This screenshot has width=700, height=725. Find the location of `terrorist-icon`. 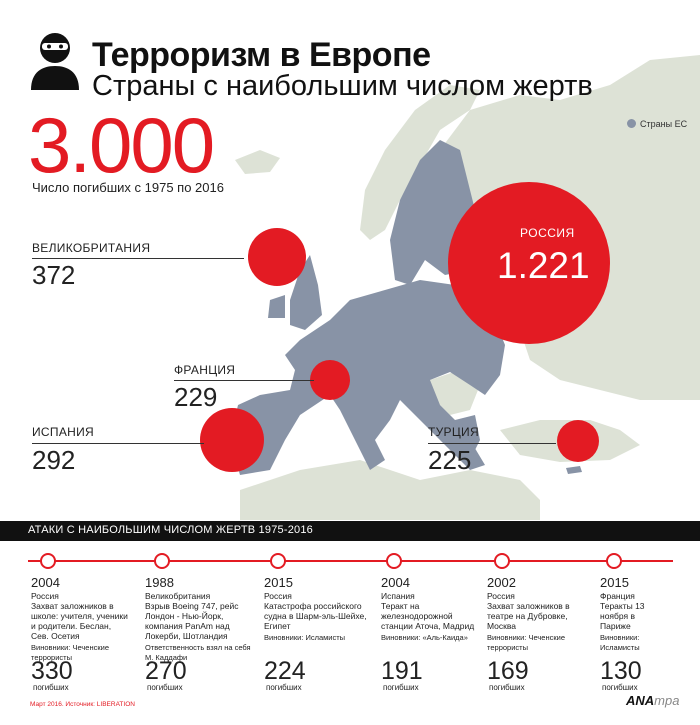

terrorist-icon is located at coordinates (55, 61).